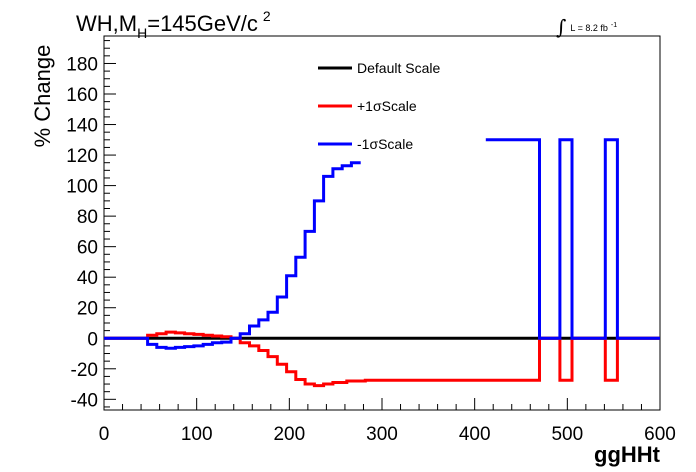  Describe the element at coordinates (387, 421) in the screenshot. I see `x-axis: 0 100 200 300 400 500 600` at that location.